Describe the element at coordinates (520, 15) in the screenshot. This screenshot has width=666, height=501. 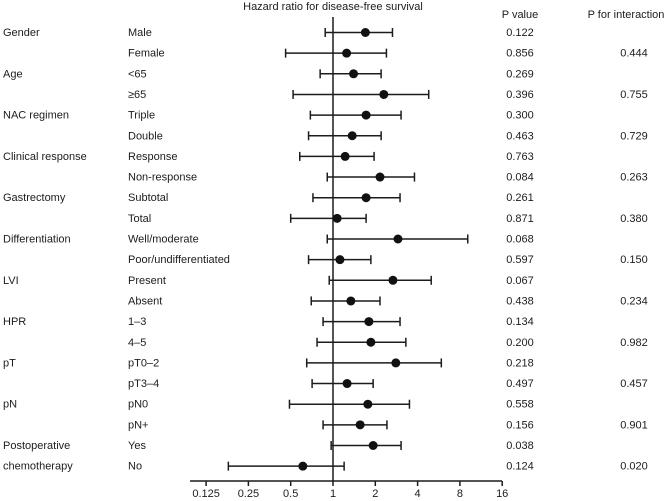
I see `p-value-column-header: P value` at that location.